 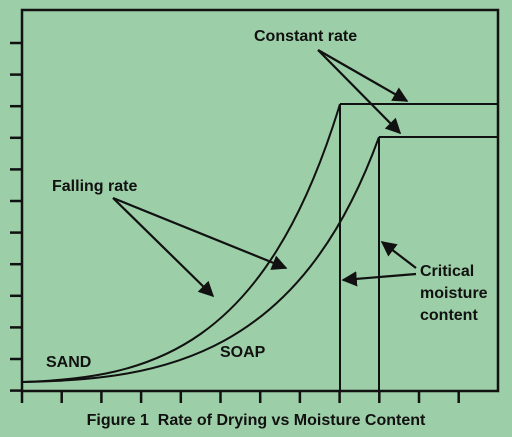 I want to click on x-ticks, so click(x=240, y=397).